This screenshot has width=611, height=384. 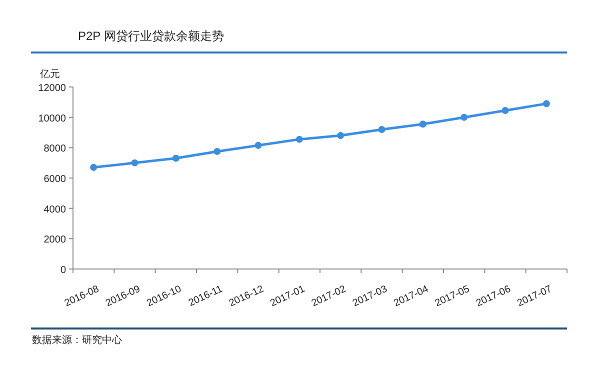 What do you see at coordinates (151, 36) in the screenshot?
I see `chart-title: P2P 网贷行业贷款余额走势` at bounding box center [151, 36].